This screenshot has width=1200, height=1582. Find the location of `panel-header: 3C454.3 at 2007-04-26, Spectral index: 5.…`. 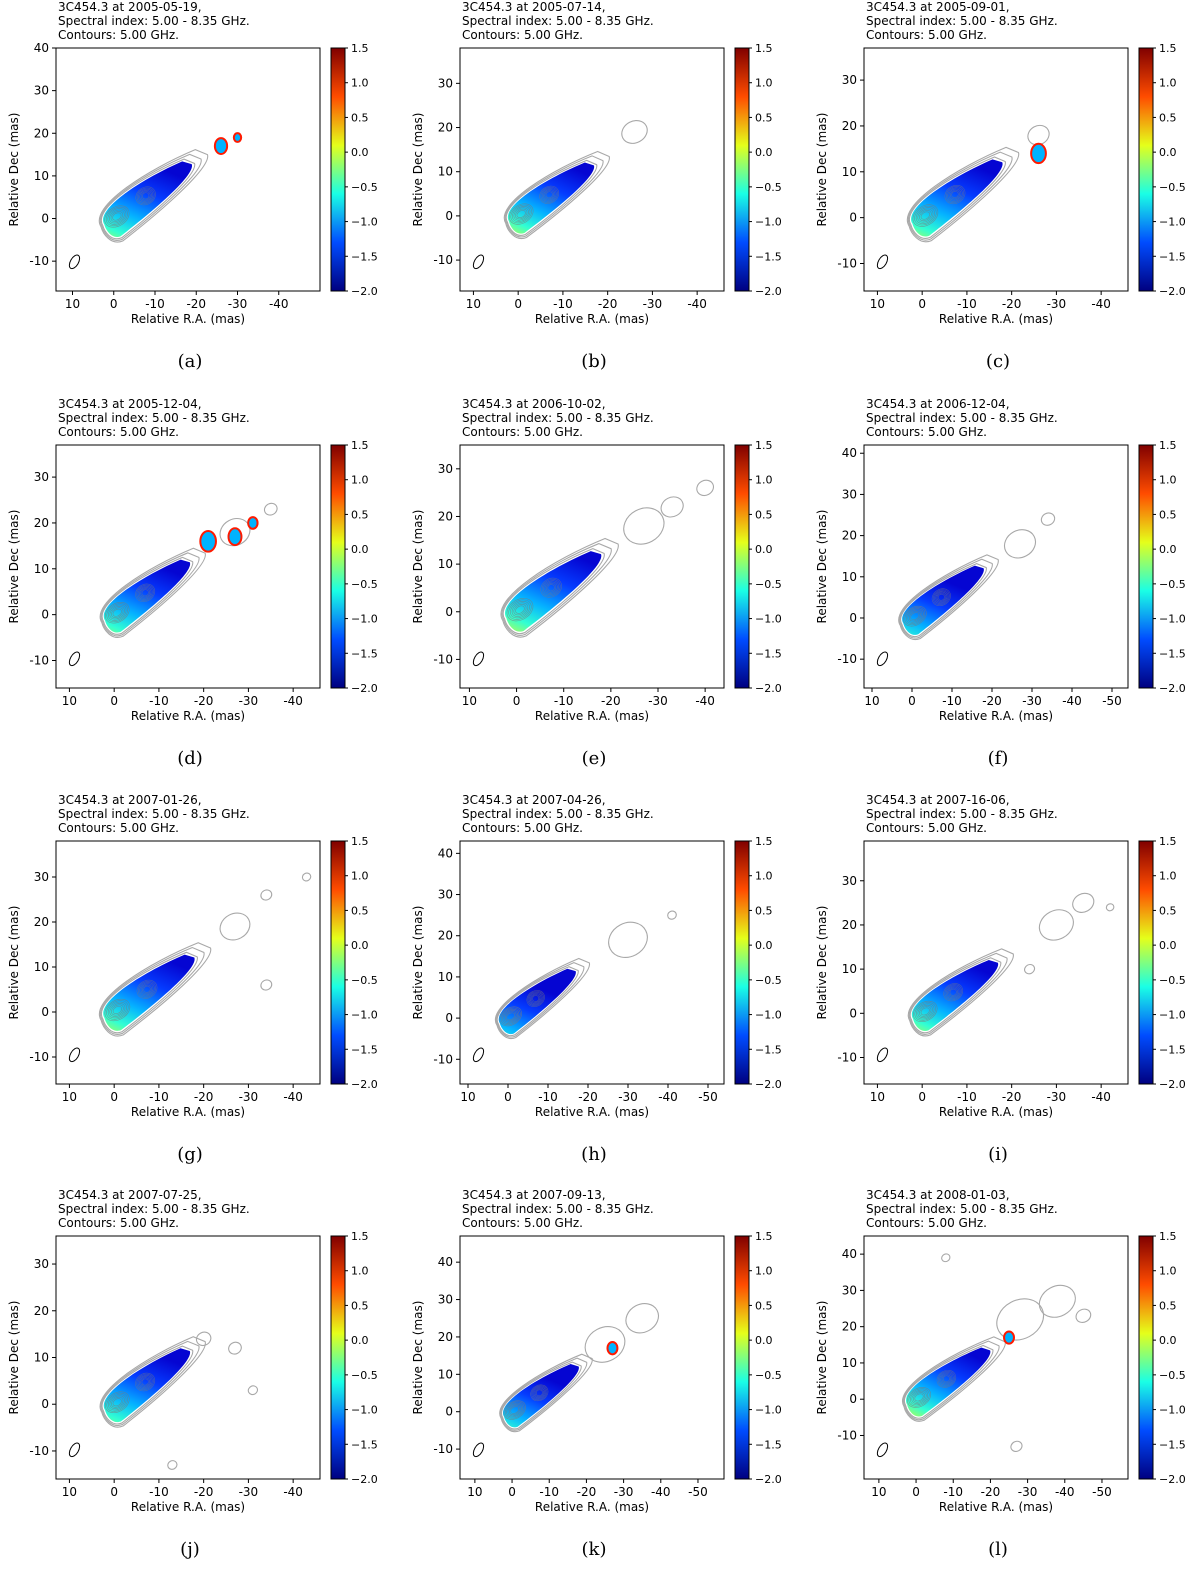

panel-header: 3C454.3 at 2007-04-26, Spectral index: 5.… is located at coordinates (558, 814).